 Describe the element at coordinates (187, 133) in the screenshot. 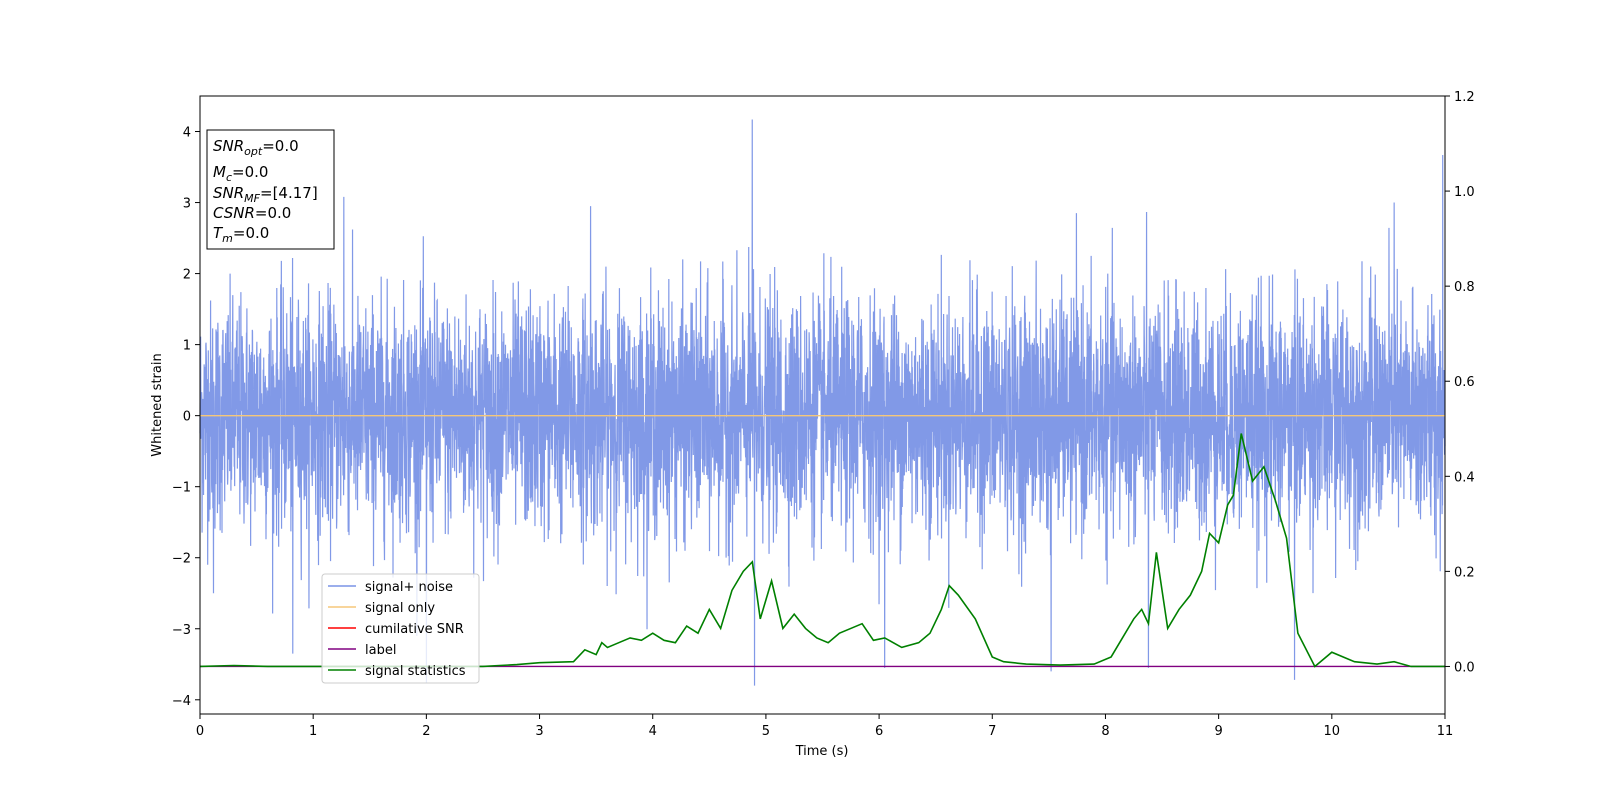

I see `y-tick-label: 4` at that location.